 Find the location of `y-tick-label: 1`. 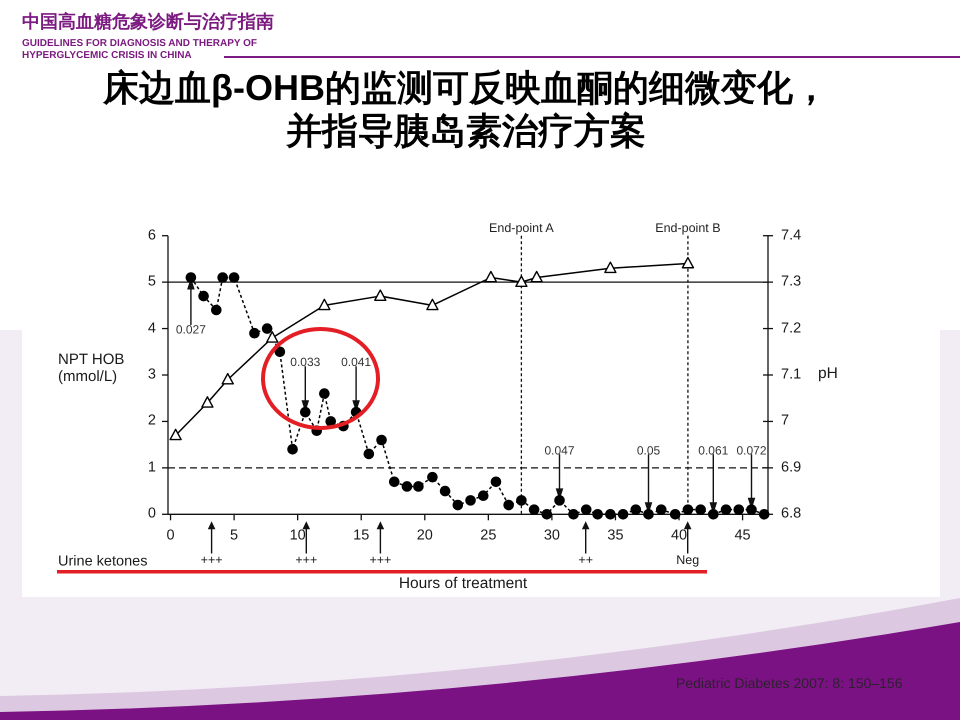

y-tick-label: 1 is located at coordinates (152, 468).